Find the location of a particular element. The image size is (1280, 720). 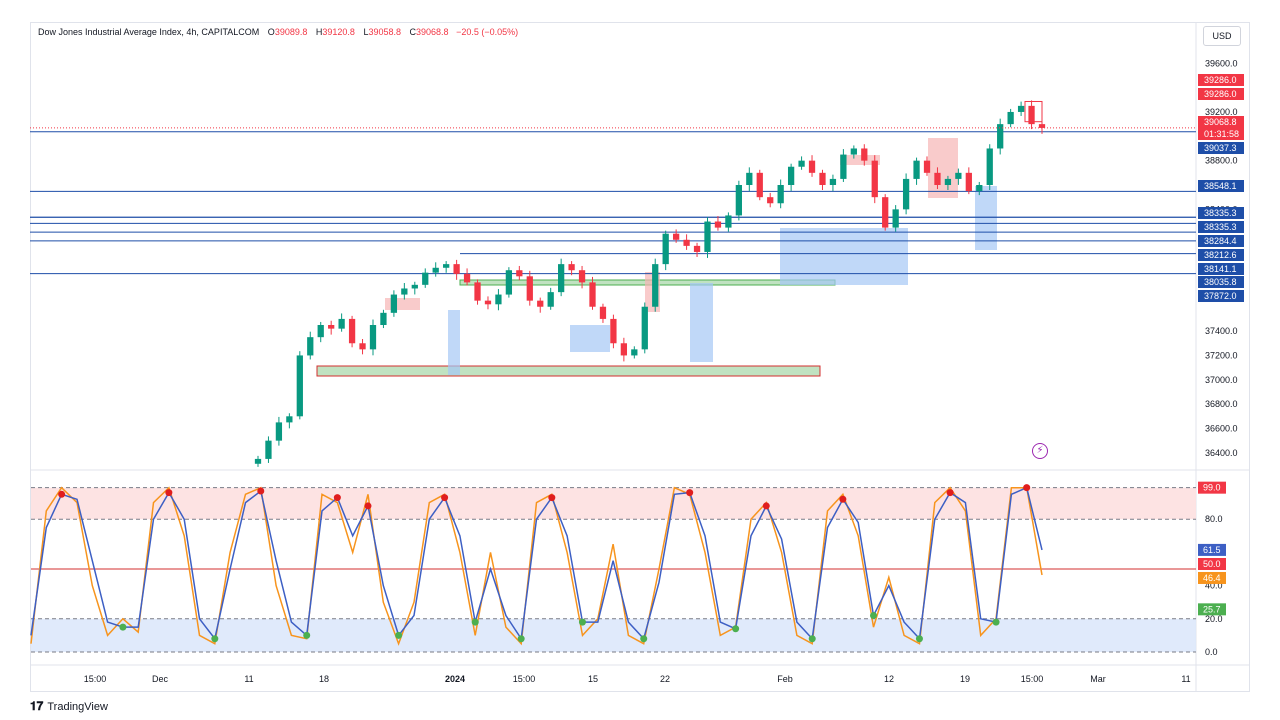

tradingview-logo: 𝟏𝟕 TradingView is located at coordinates (69, 706).